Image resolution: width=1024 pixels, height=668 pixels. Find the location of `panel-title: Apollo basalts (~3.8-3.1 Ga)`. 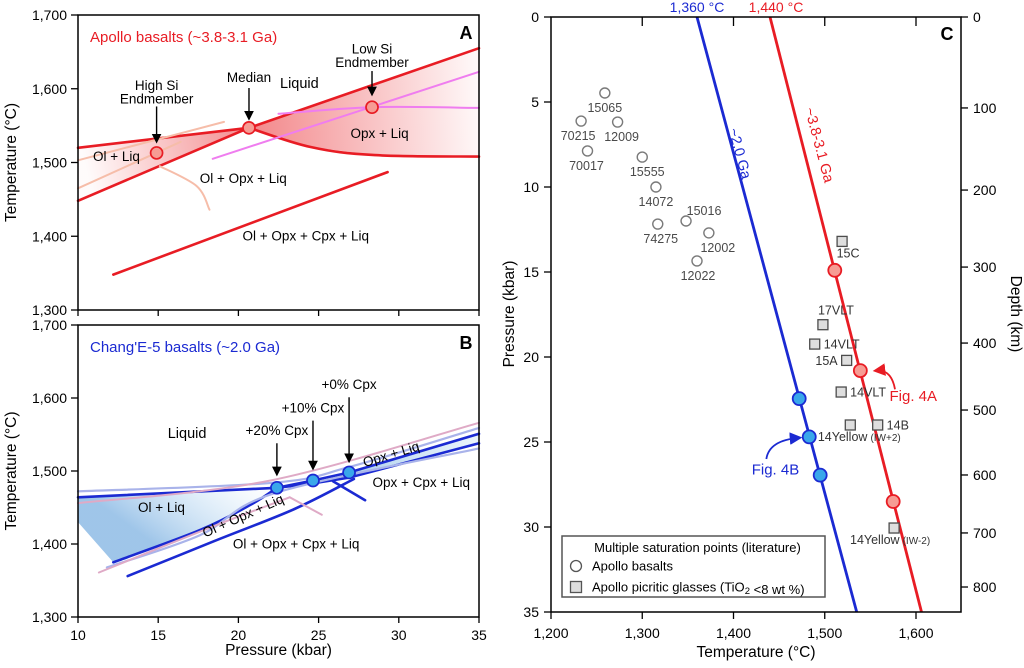

panel-title: Apollo basalts (~3.8-3.1 Ga) is located at coordinates (183, 37).